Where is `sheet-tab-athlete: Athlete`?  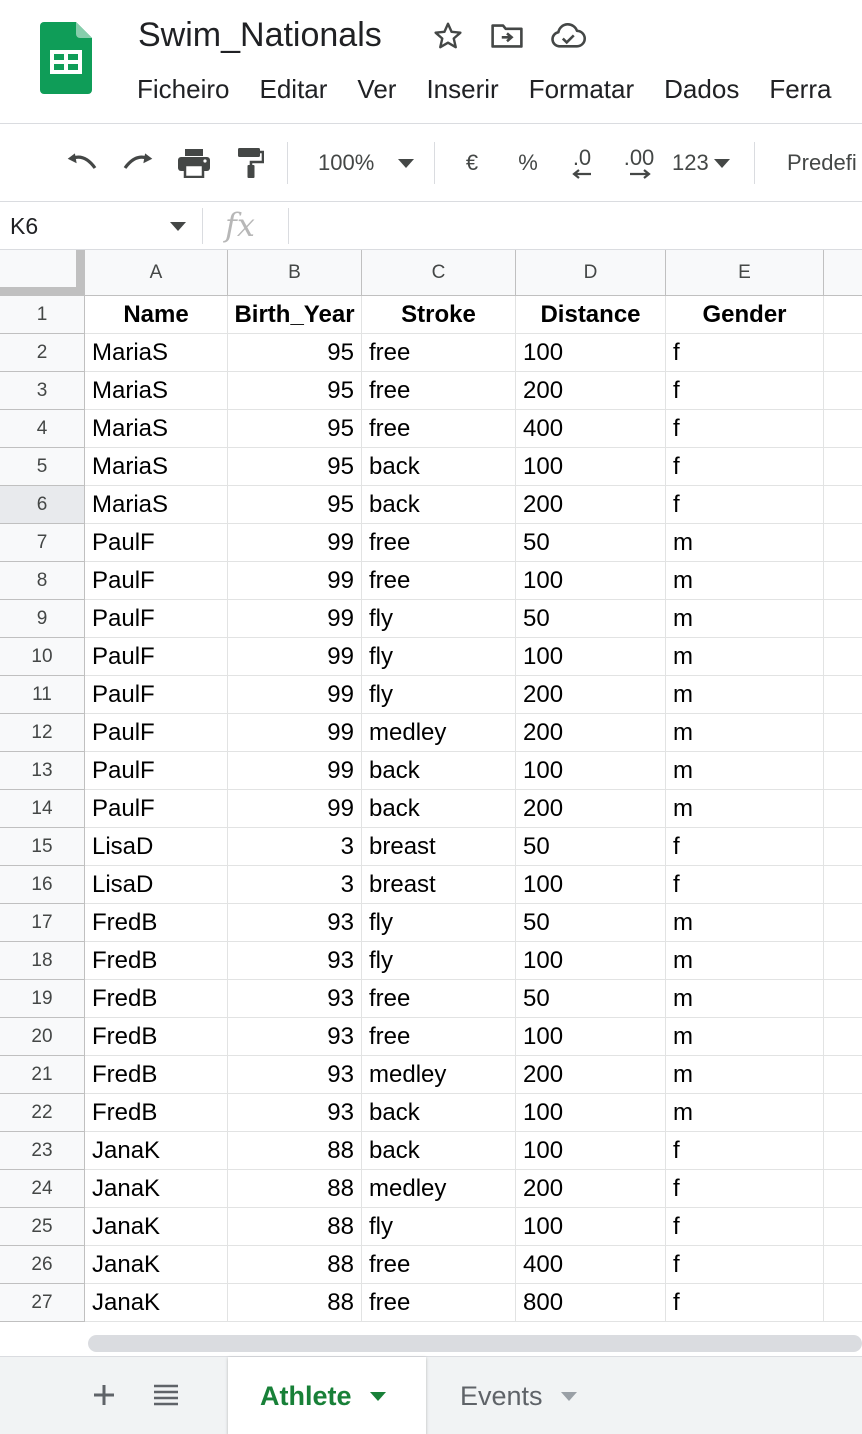 sheet-tab-athlete: Athlete is located at coordinates (327, 1395).